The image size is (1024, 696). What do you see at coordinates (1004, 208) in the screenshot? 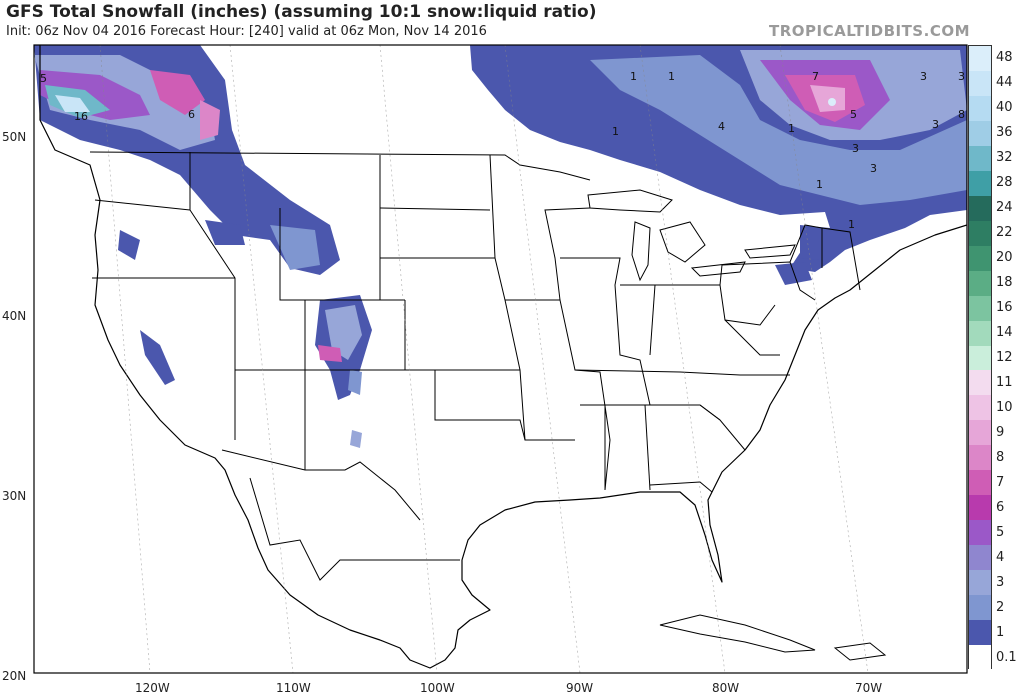
I see `colorbar-label: 24` at bounding box center [1004, 208].